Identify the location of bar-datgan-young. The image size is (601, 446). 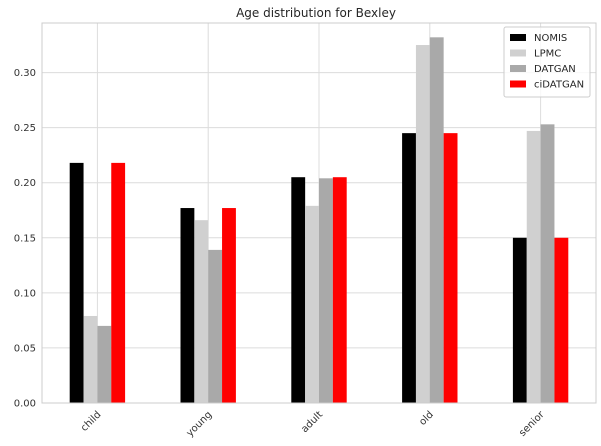
(215, 326).